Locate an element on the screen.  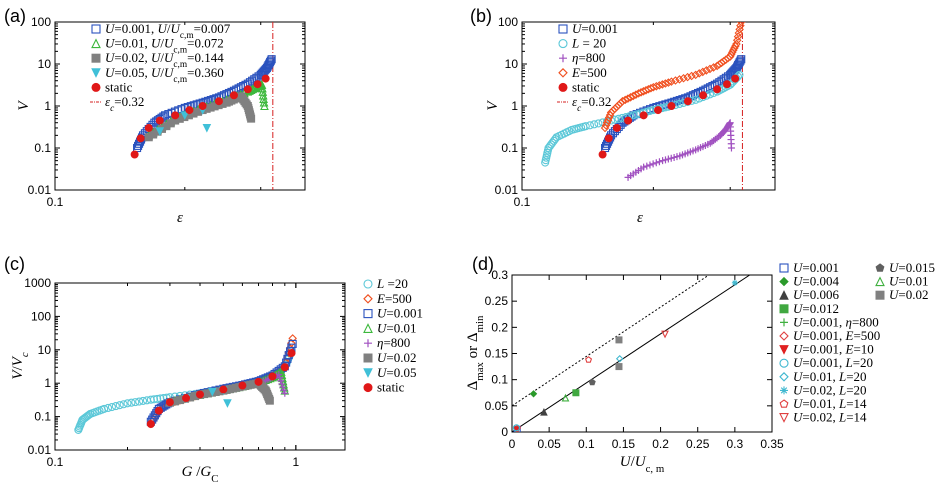
y-axis-label: V/Vc is located at coordinates (20, 366).